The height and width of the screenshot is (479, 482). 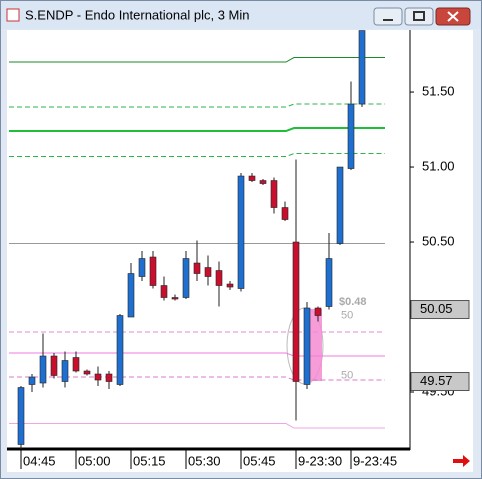 I want to click on window-title: S.ENDP - Endo International plc, 3 Min, so click(x=137, y=14).